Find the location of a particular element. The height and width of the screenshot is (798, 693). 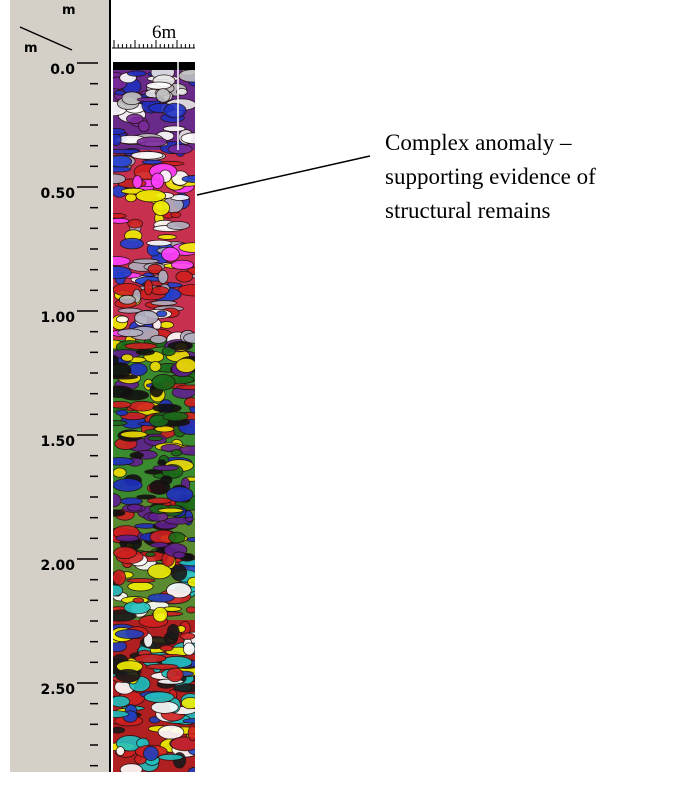

distance-label: 6m is located at coordinates (164, 32).